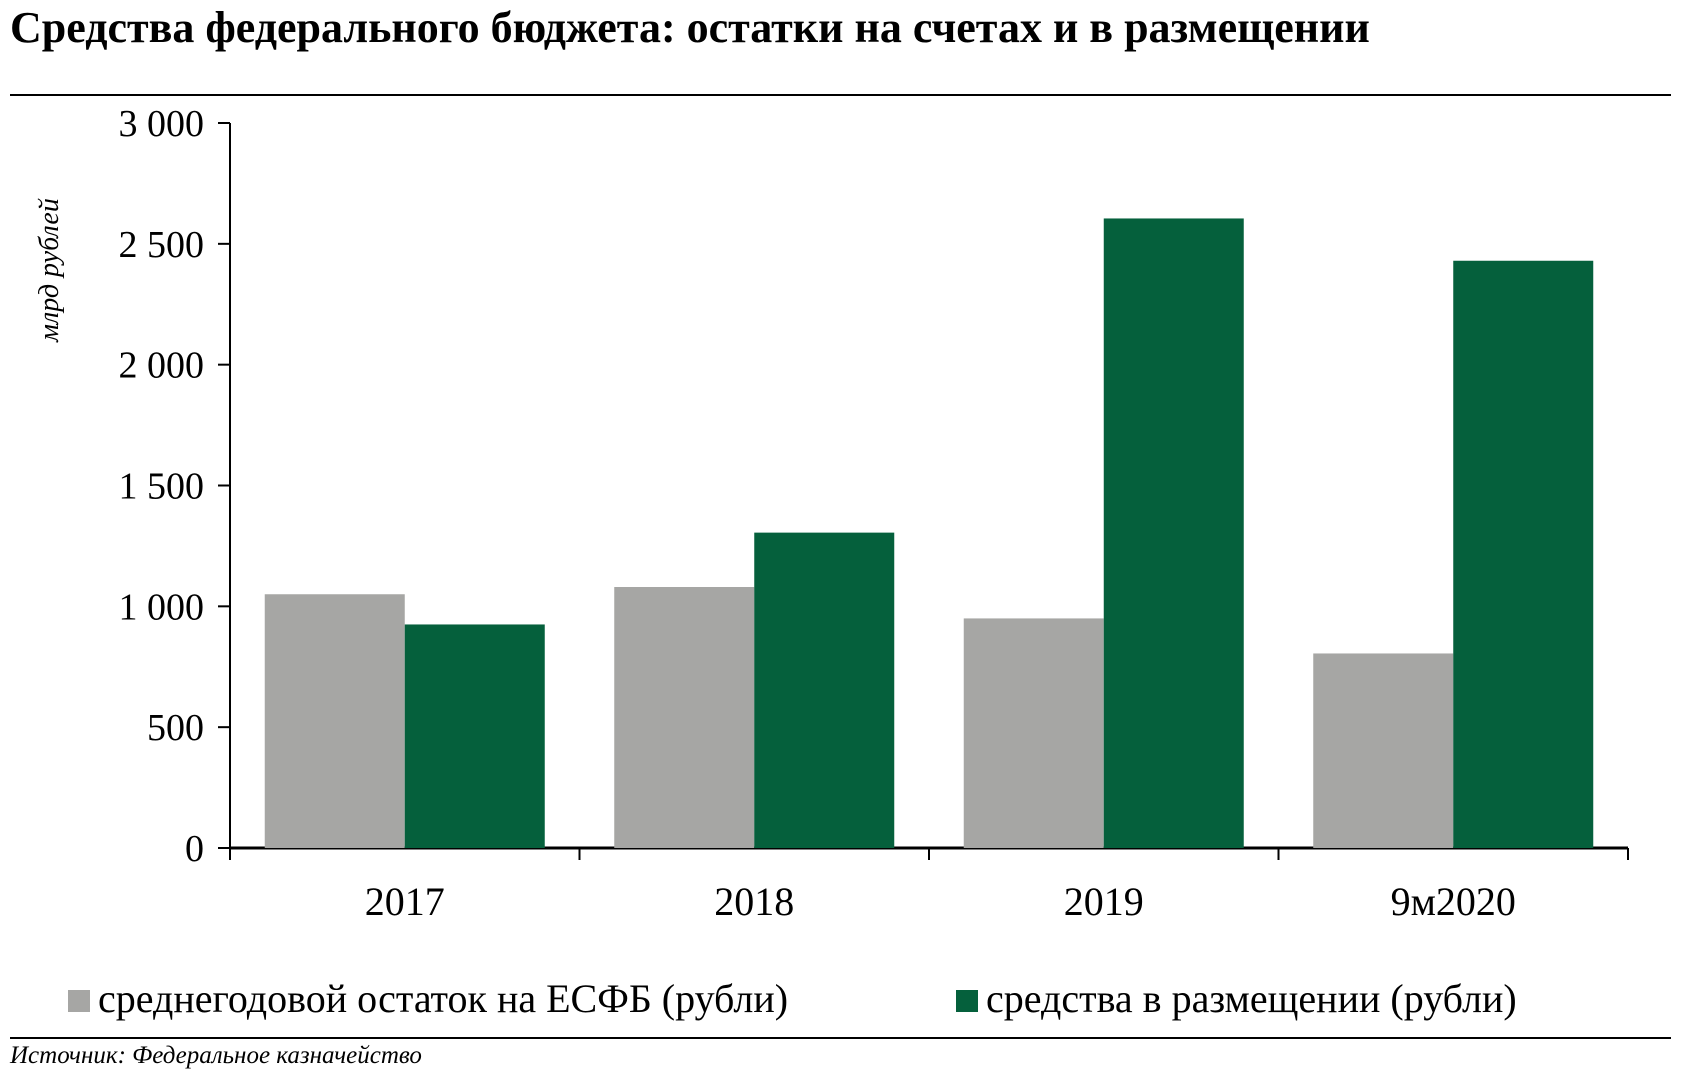 The height and width of the screenshot is (1079, 1681). What do you see at coordinates (684, 717) in the screenshot?
I see `bar-esfb-2018` at bounding box center [684, 717].